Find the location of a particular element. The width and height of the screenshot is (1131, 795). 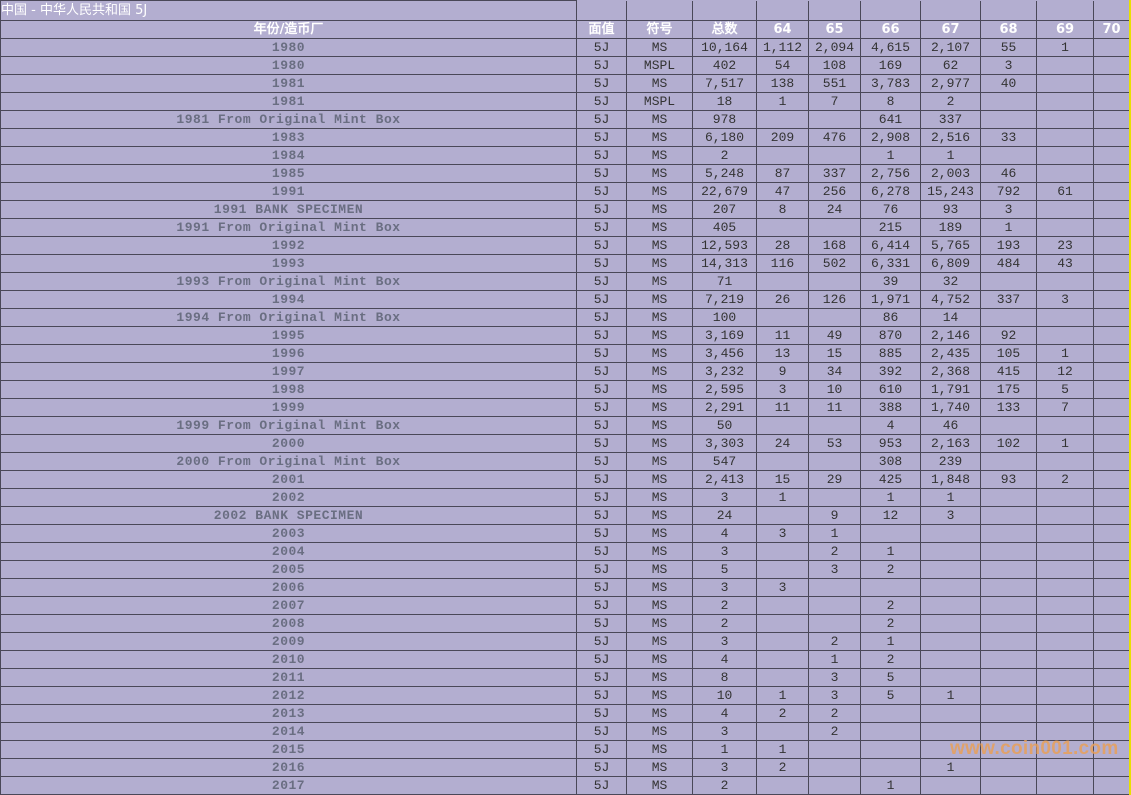

cell-grade-65: 9 is located at coordinates (834, 515).